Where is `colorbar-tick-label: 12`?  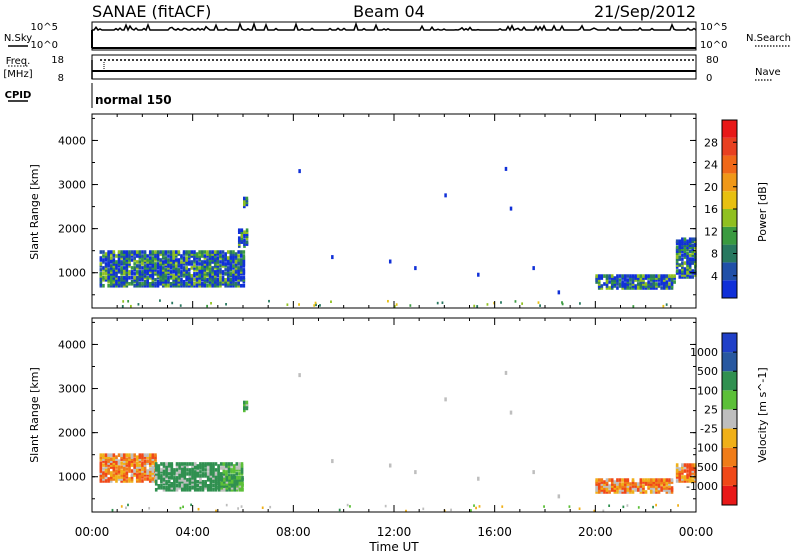 colorbar-tick-label: 12 is located at coordinates (711, 231).